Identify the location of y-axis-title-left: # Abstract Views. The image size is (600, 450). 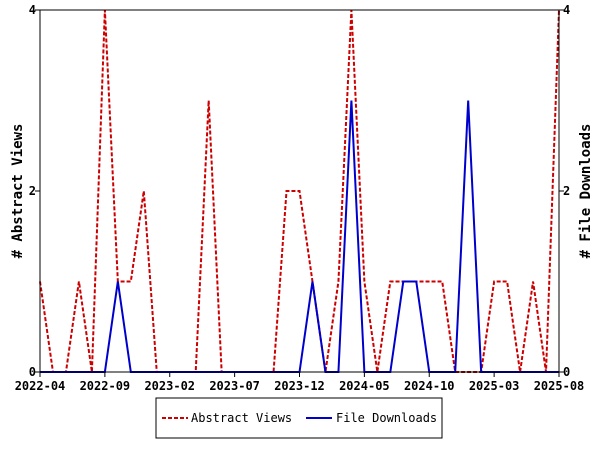
(18, 191).